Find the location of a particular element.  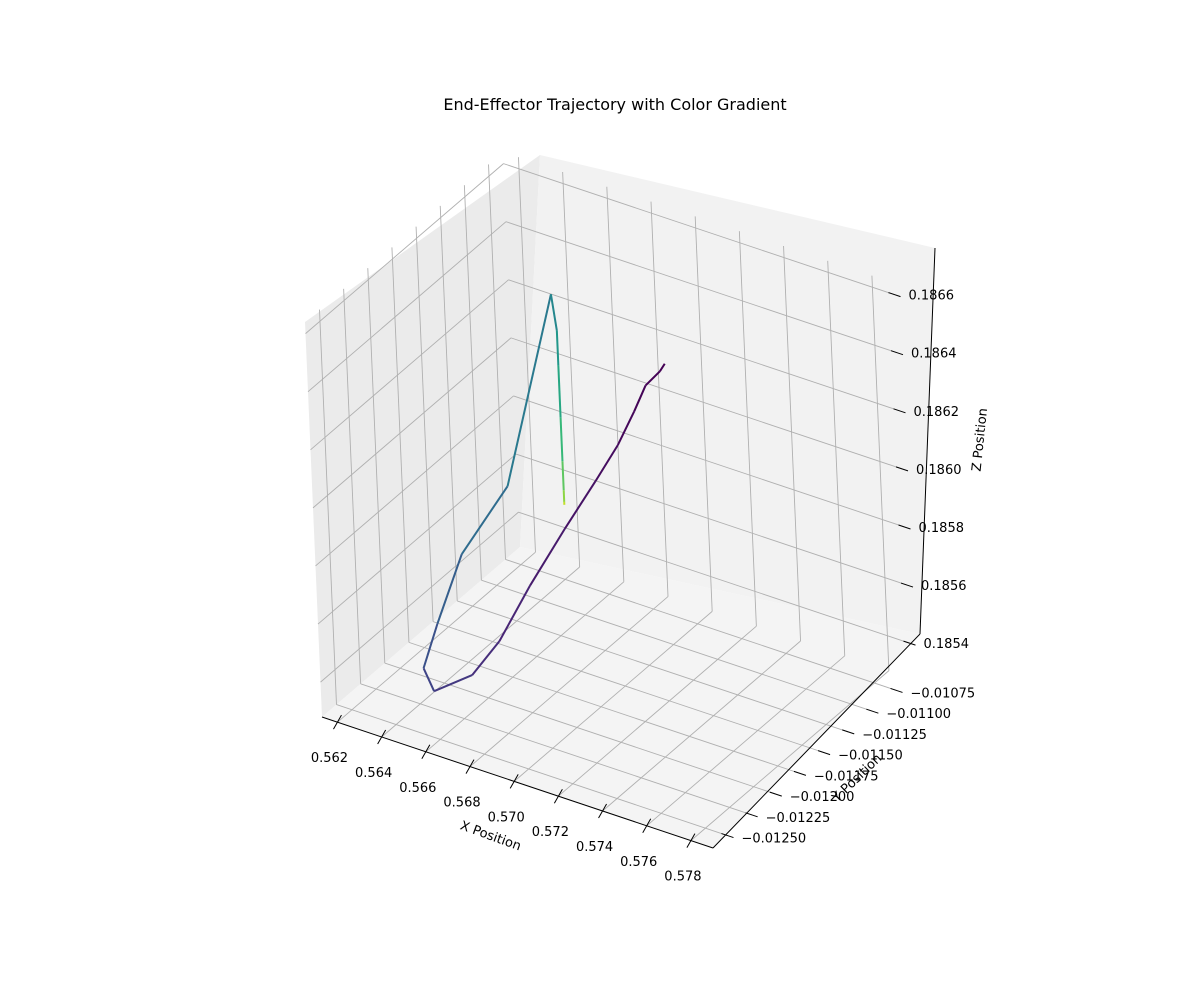

z-tick-label: 0.1864 is located at coordinates (934, 354).